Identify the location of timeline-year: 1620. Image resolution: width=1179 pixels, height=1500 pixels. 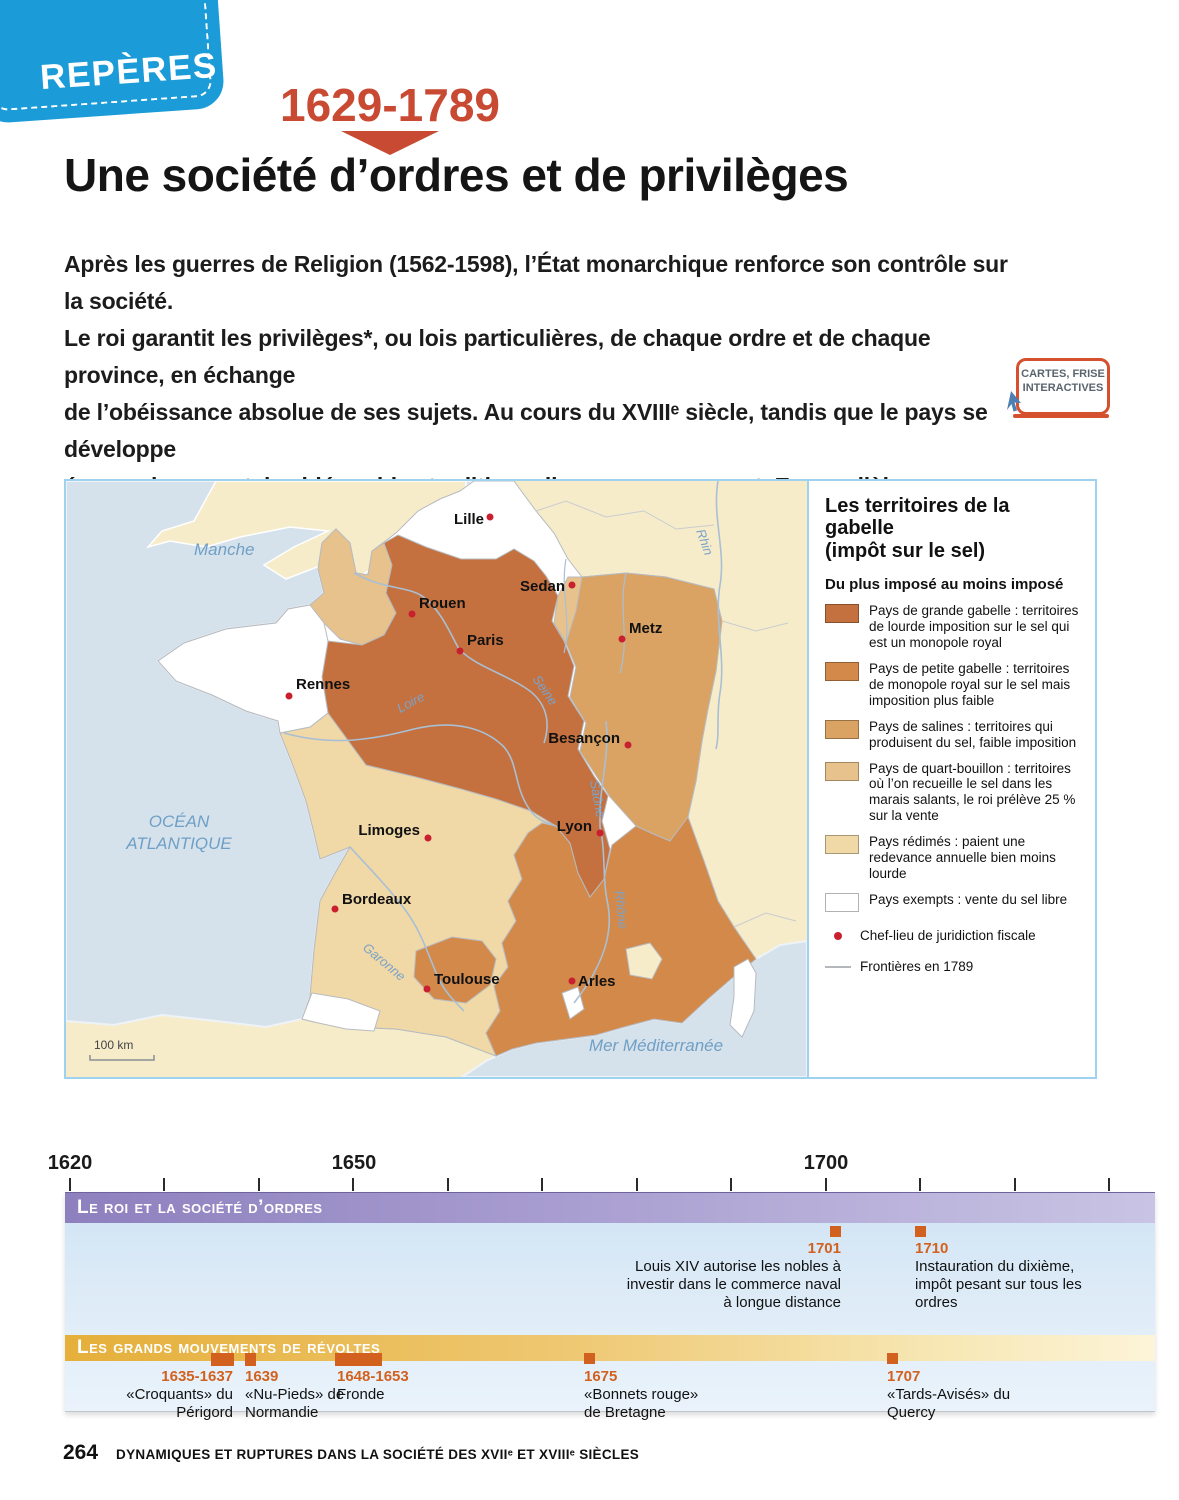
(70, 1163).